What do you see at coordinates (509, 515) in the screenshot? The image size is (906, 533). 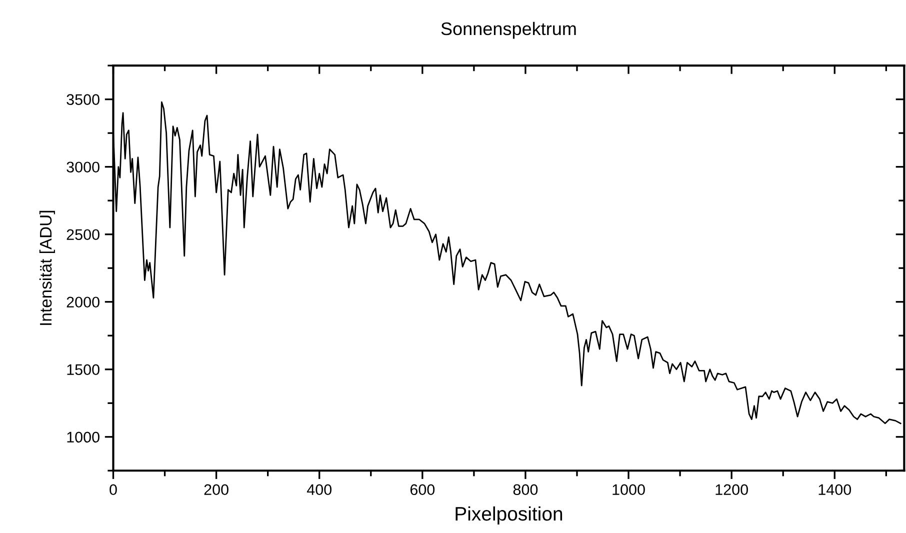 I see `x-axis-title: Pixelposition` at bounding box center [509, 515].